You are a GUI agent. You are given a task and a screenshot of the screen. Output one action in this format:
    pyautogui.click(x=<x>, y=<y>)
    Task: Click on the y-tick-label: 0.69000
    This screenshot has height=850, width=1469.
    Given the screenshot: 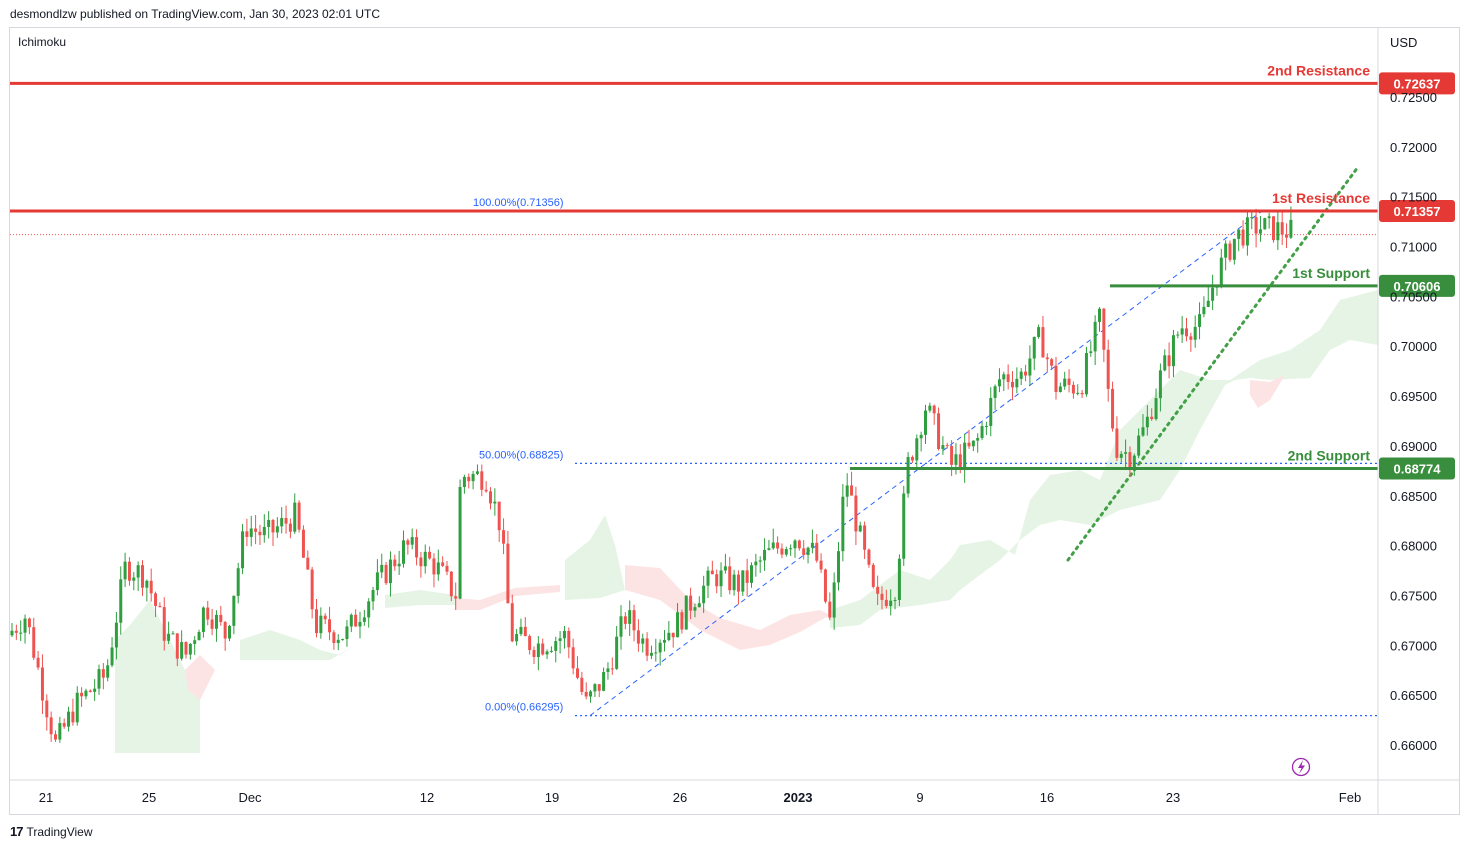 What is the action you would take?
    pyautogui.click(x=1413, y=446)
    